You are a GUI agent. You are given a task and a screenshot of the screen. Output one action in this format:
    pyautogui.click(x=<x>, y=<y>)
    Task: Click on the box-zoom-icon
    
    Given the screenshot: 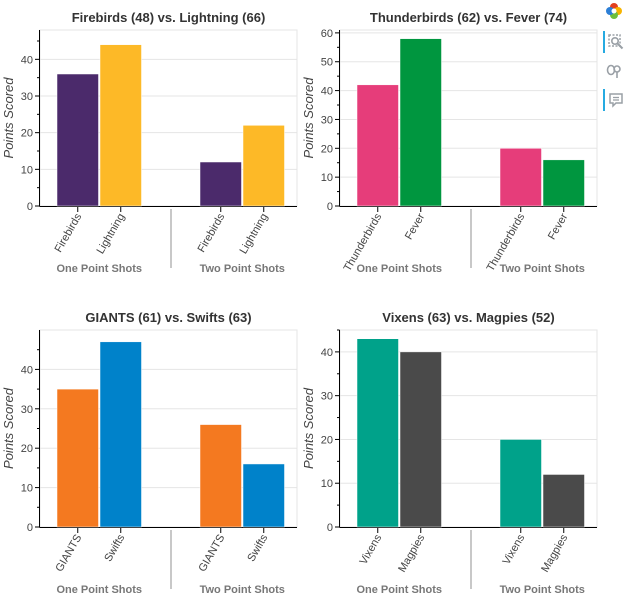 What is the action you would take?
    pyautogui.click(x=615, y=42)
    